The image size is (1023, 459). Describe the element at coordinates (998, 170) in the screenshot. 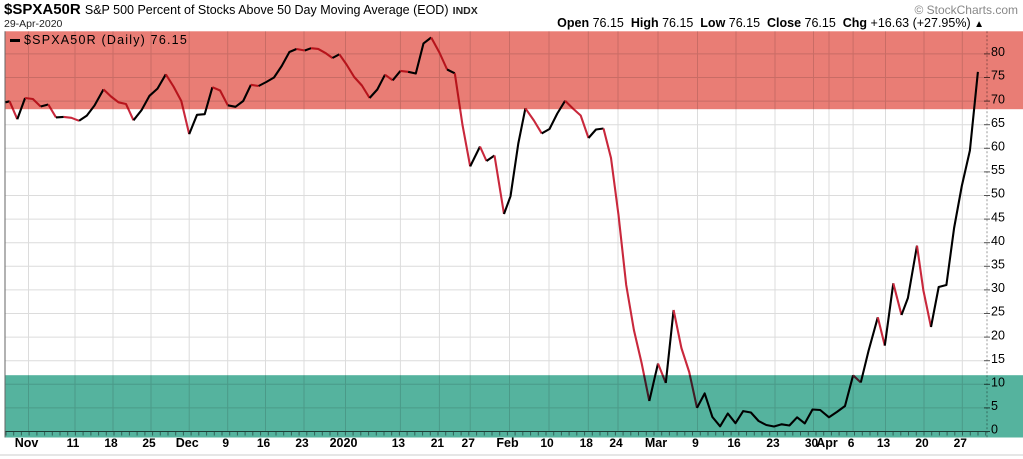

I see `svg-text: 55` at that location.